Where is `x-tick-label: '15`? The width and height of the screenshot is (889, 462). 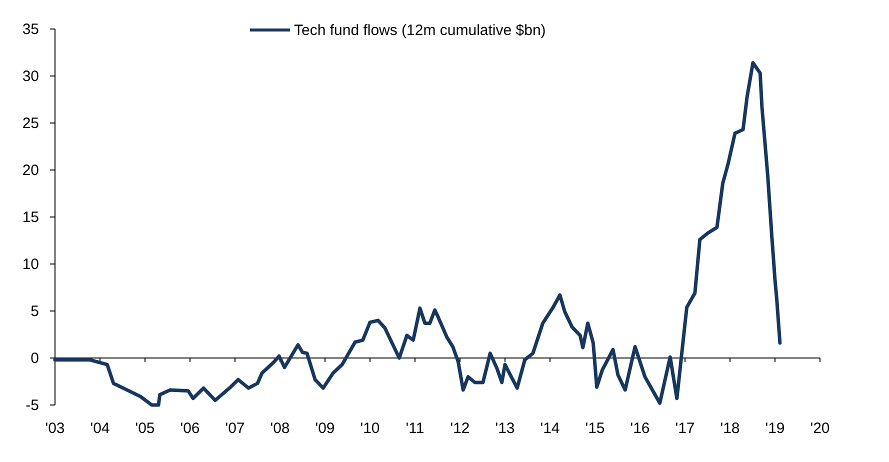 x-tick-label: '15 is located at coordinates (595, 428).